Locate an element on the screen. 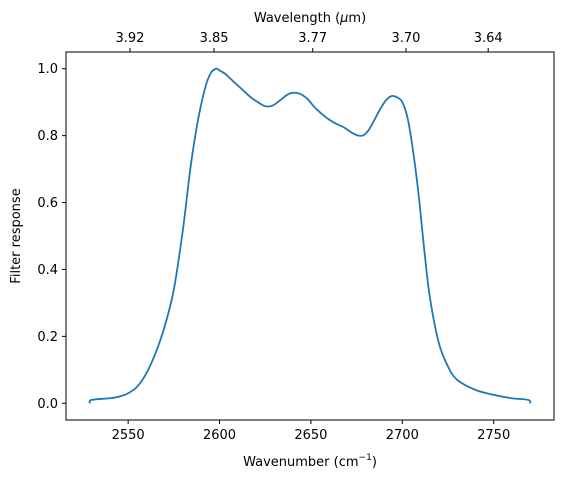 Image resolution: width=567 pixels, height=480 pixels. top-axis-ticks: 3.92 3.85 3.77 3.70 3.64 is located at coordinates (309, 41).